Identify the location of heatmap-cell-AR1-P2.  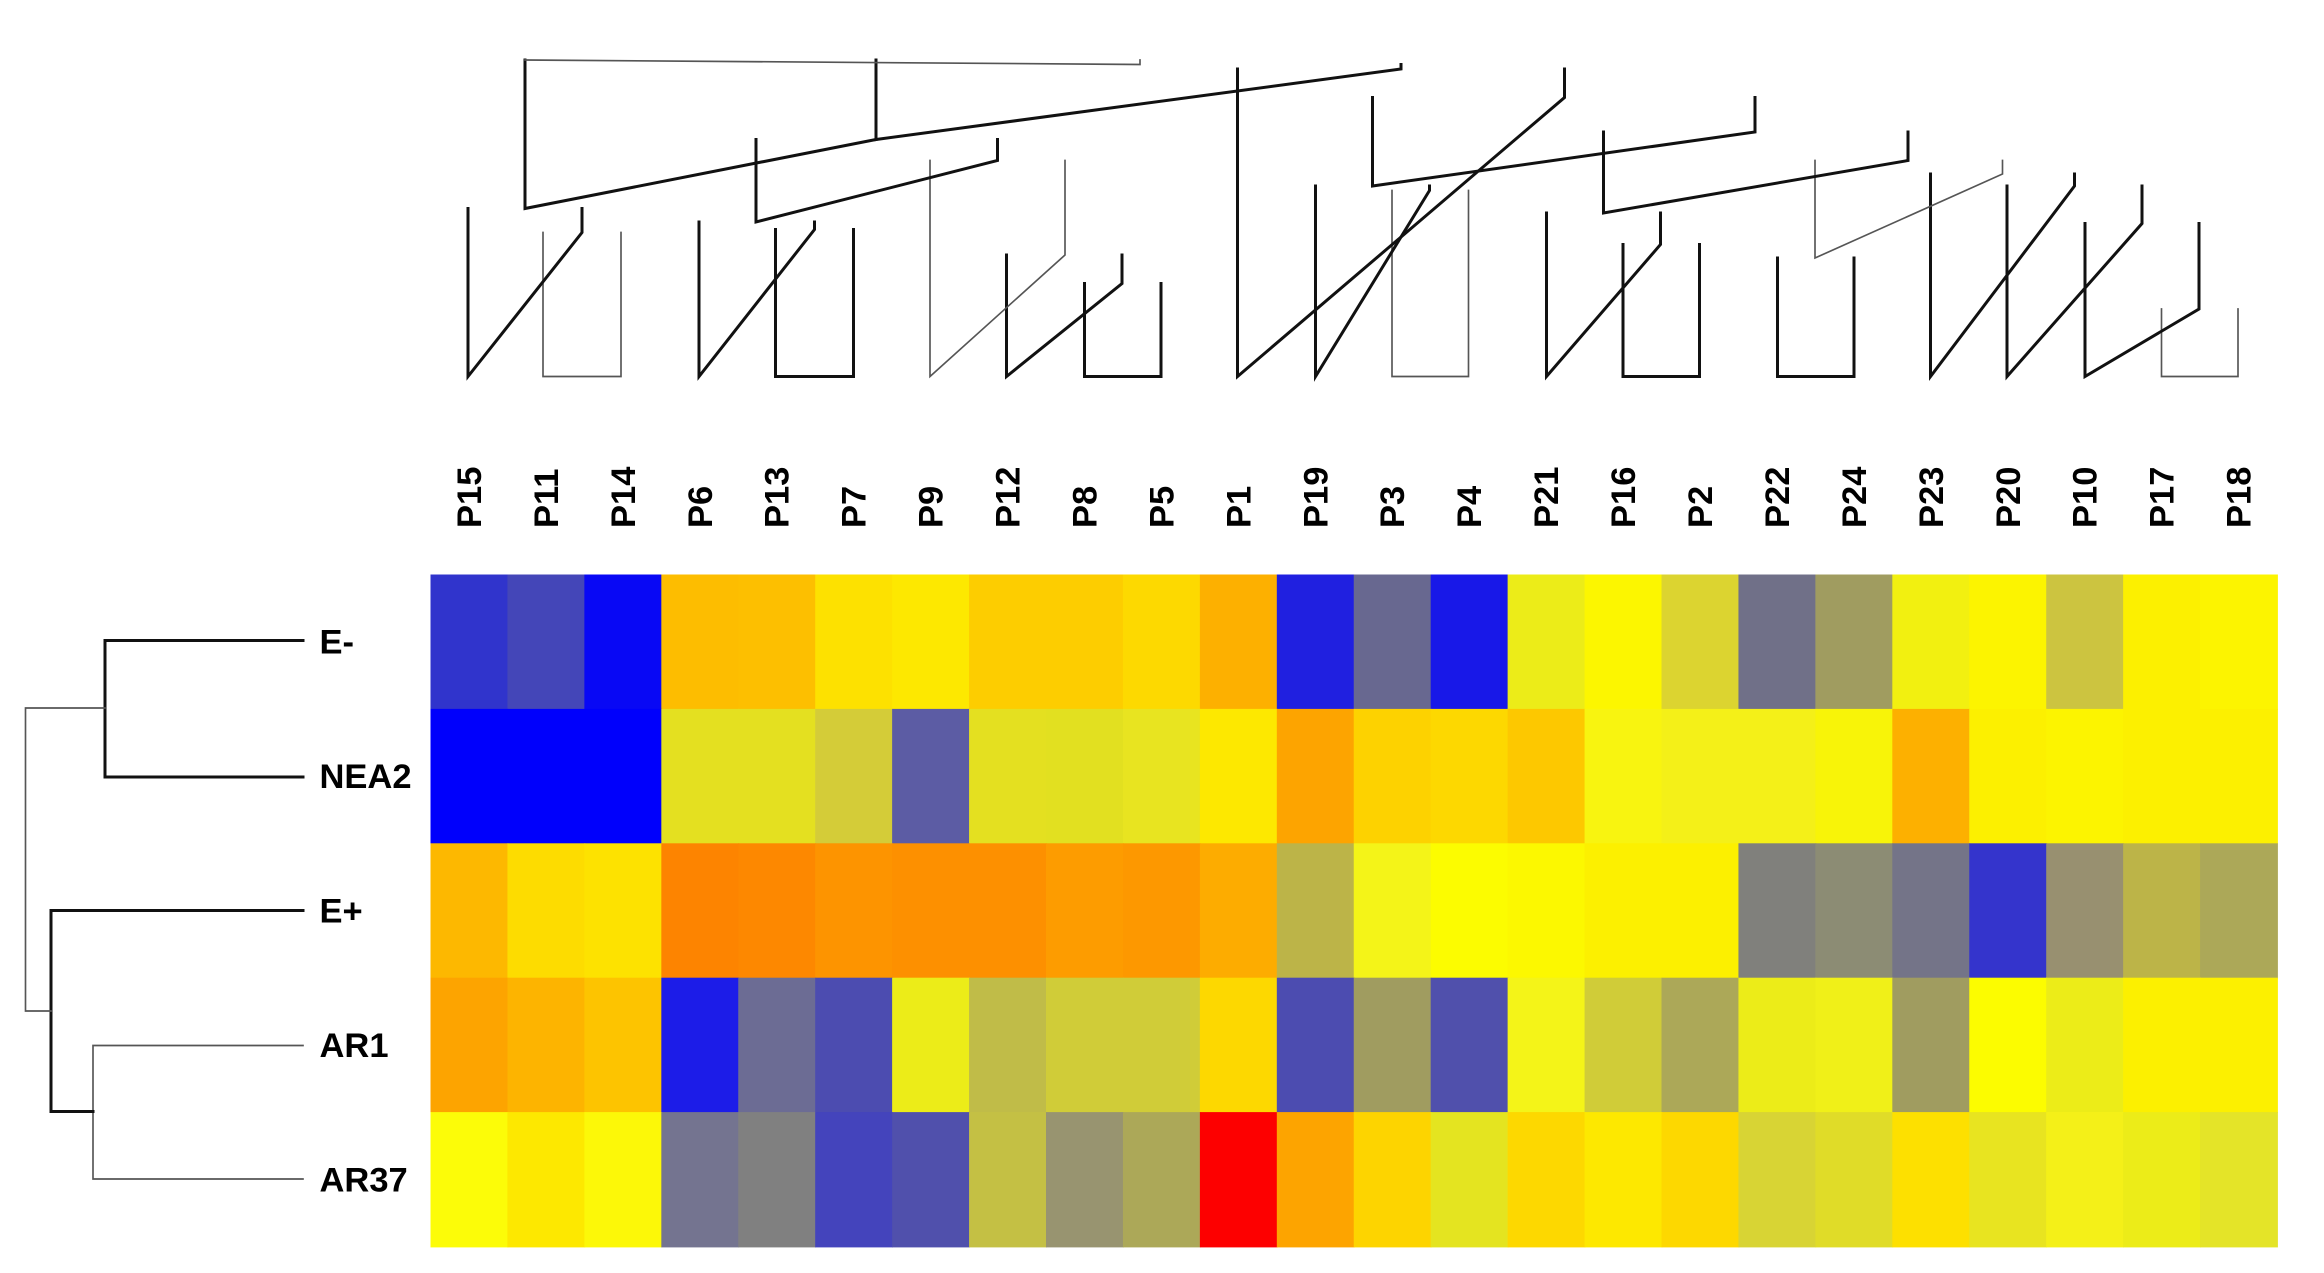
(1700, 1045).